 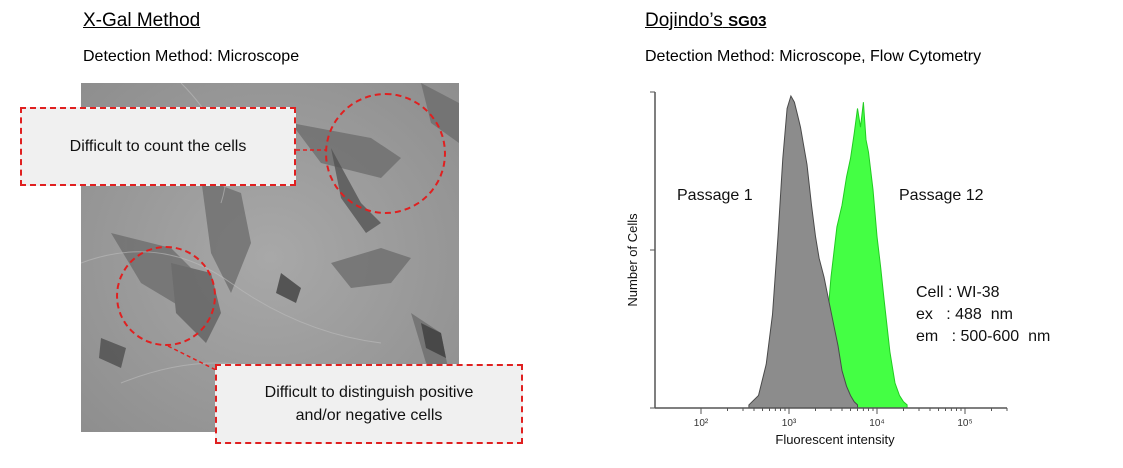 What do you see at coordinates (958, 292) in the screenshot?
I see `annotation-line-0: Cell : WI-38` at bounding box center [958, 292].